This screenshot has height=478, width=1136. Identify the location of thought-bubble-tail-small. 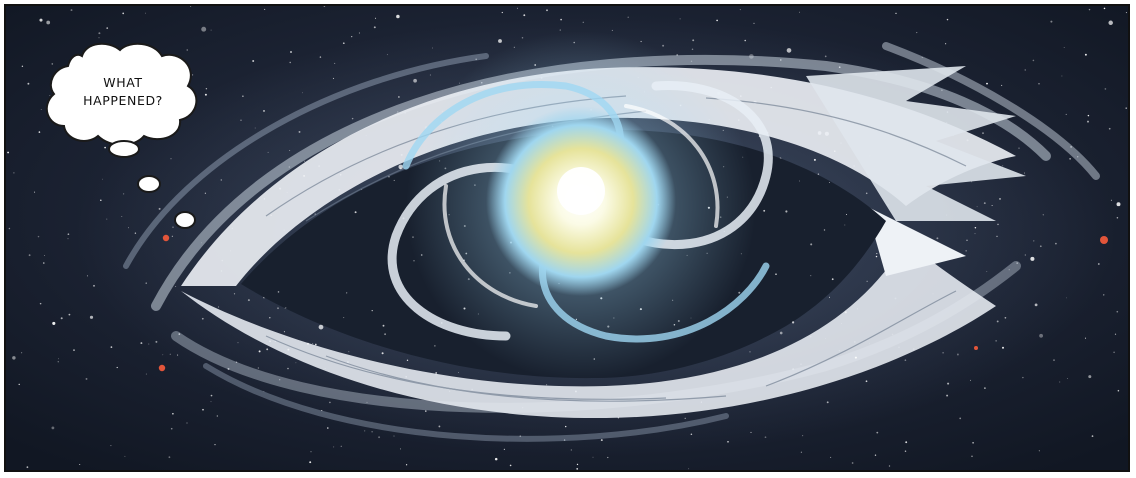
(185, 220).